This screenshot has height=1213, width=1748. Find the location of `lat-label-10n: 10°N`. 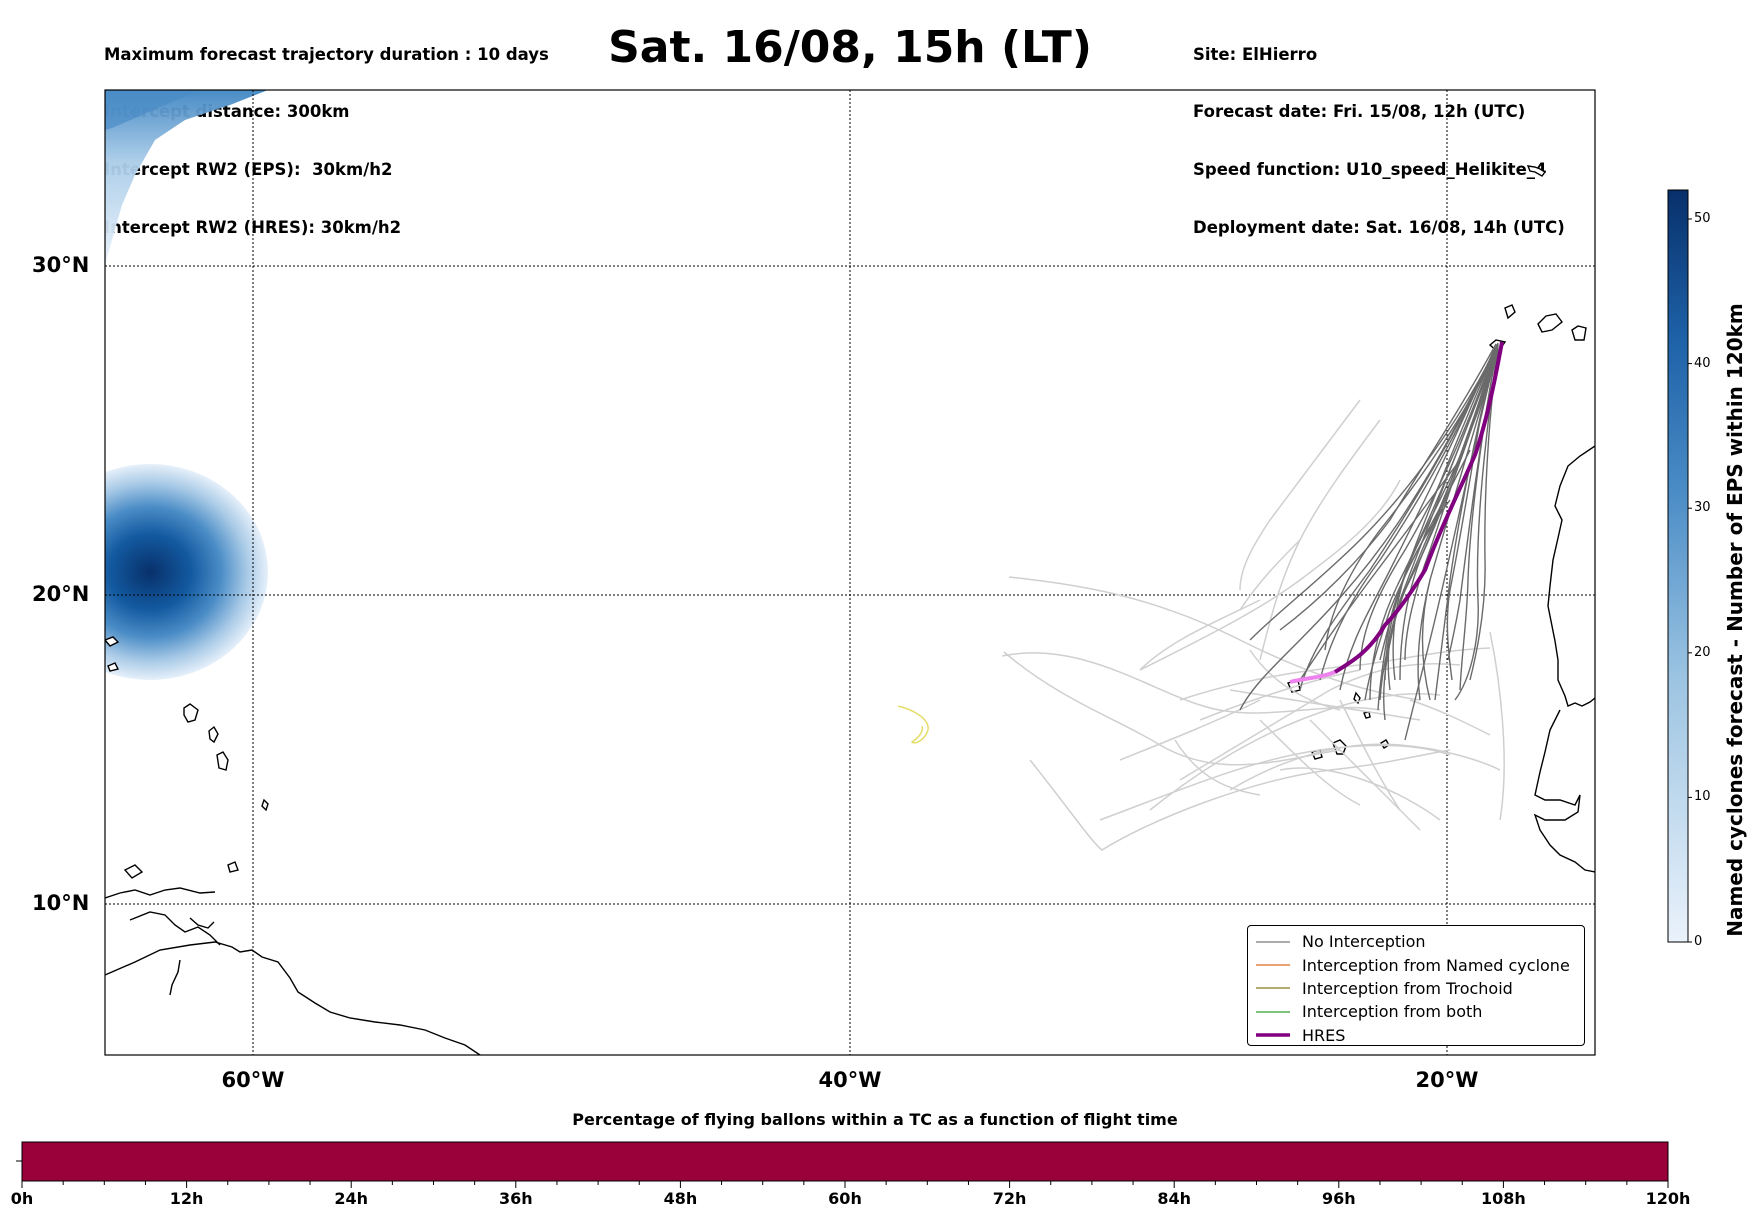

lat-label-10n: 10°N is located at coordinates (61, 903).